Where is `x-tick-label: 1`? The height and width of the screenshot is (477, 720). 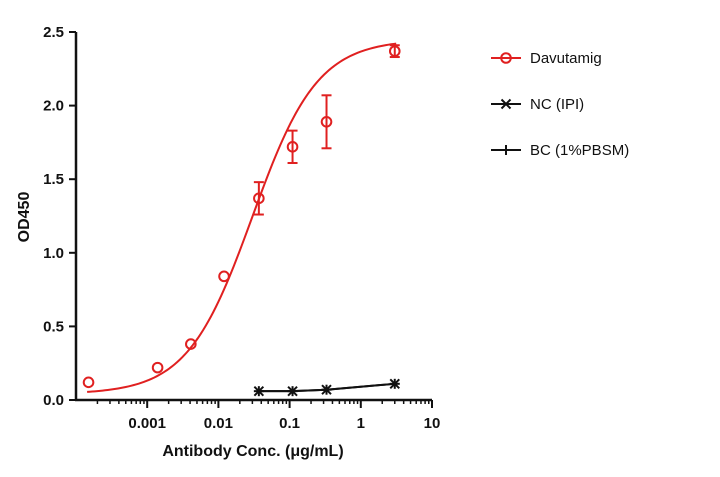 x-tick-label: 1 is located at coordinates (361, 423).